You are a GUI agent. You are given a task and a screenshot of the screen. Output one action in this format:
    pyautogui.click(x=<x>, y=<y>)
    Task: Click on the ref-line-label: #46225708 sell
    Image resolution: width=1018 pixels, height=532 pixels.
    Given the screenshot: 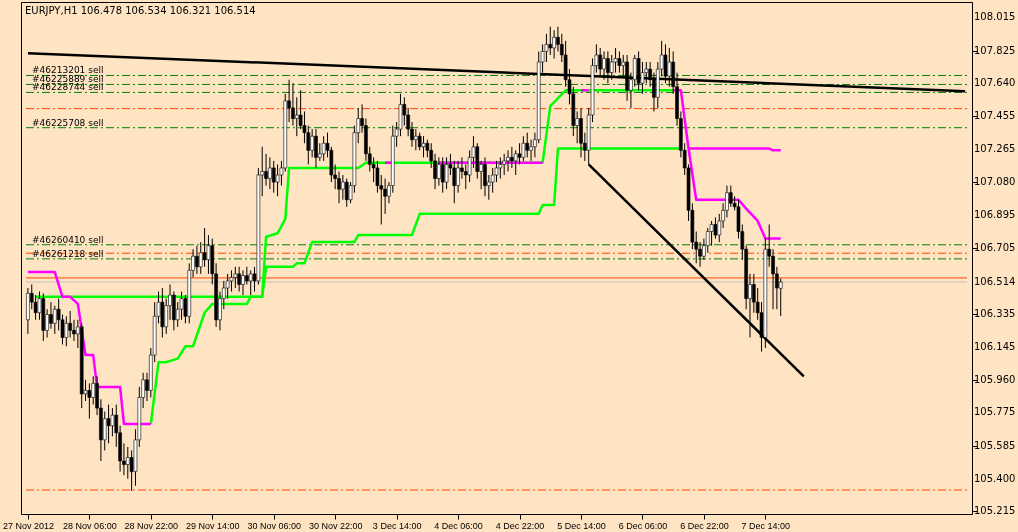 What is the action you would take?
    pyautogui.click(x=68, y=122)
    